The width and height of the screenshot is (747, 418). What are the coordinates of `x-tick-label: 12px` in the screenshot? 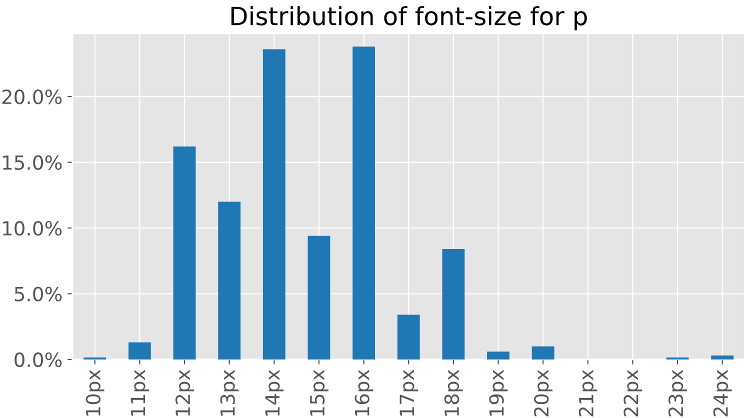 It's located at (184, 393).